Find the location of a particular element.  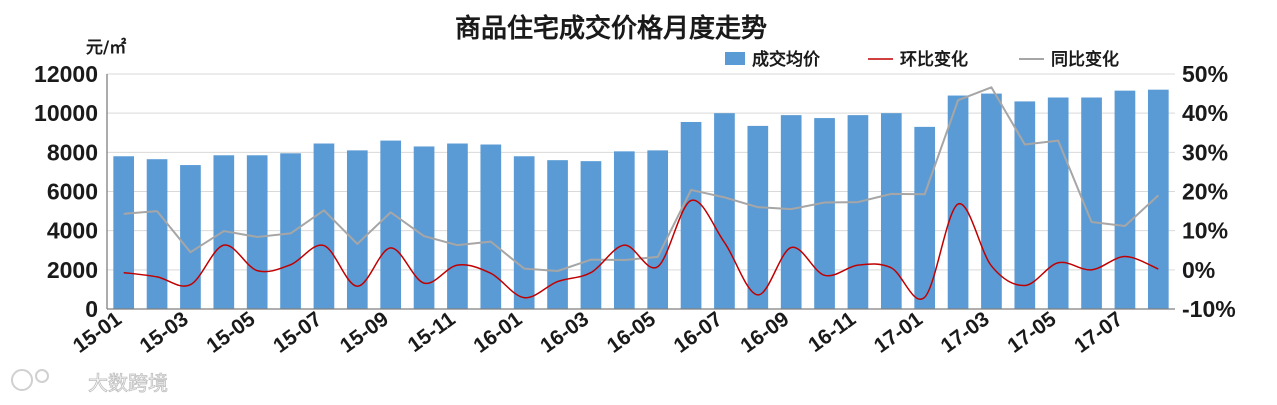

y-left-unit: 元/㎡ is located at coordinates (106, 47).